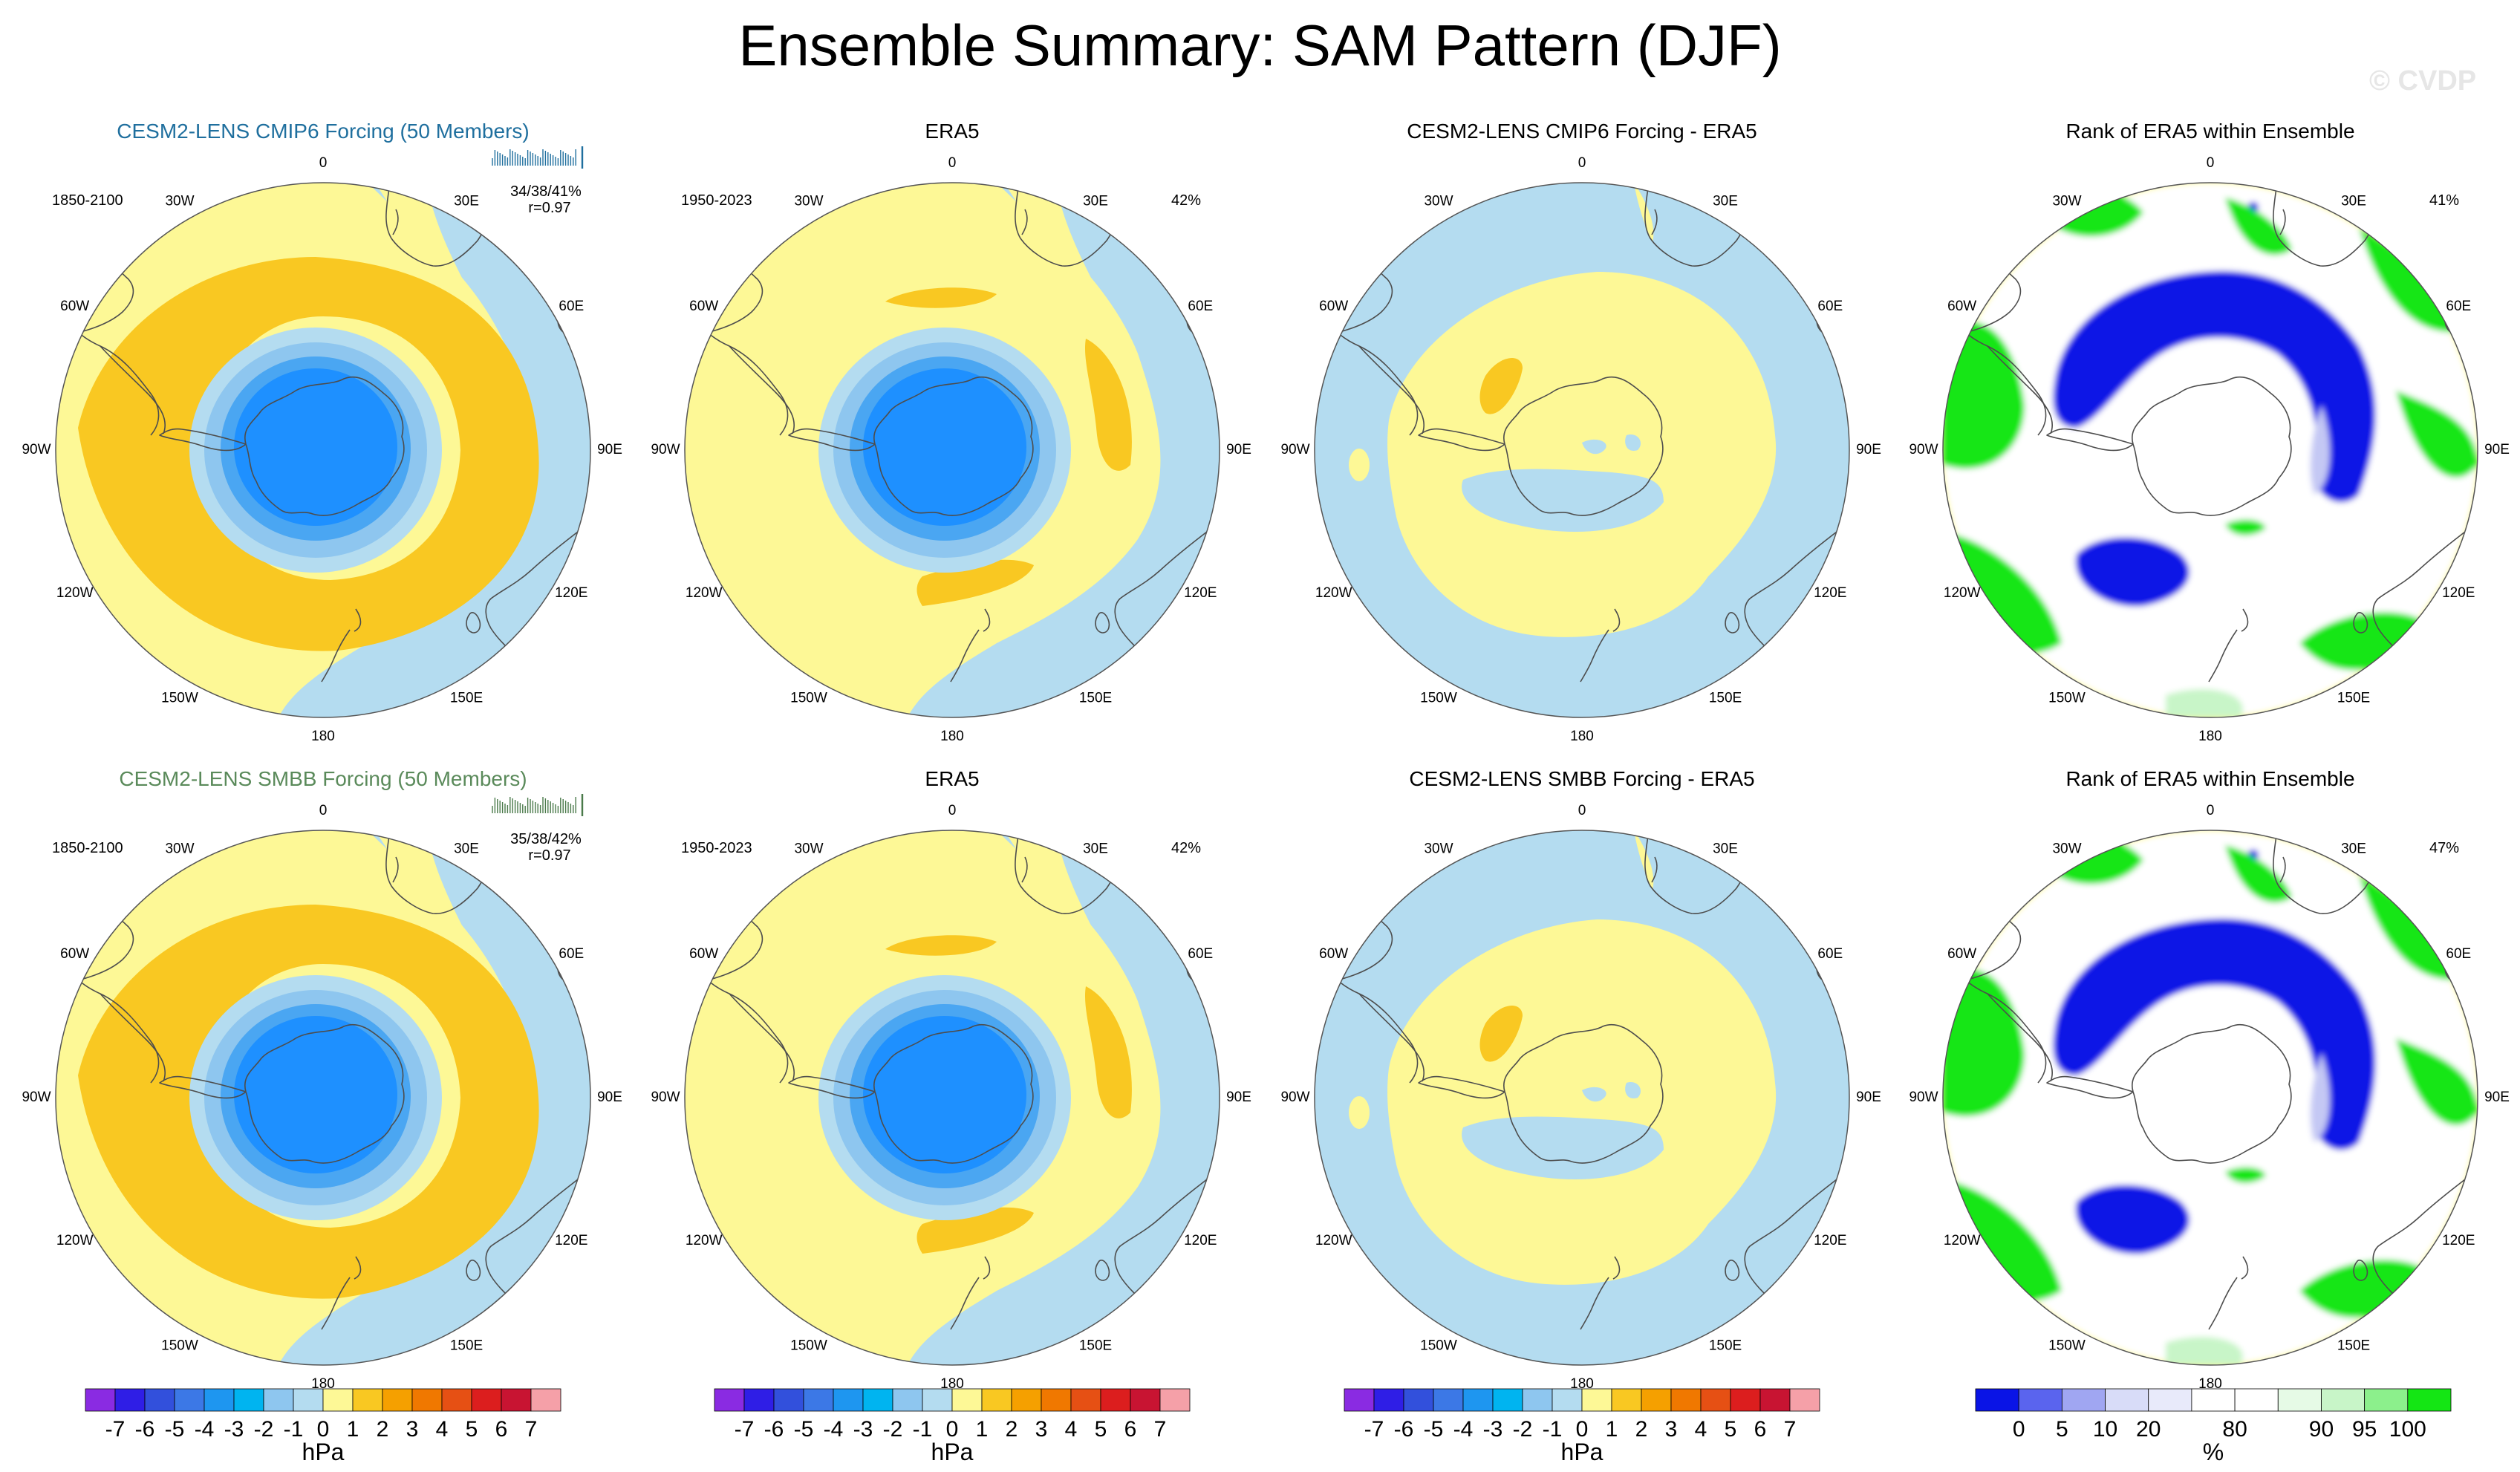 Image resolution: width=2520 pixels, height=1472 pixels. What do you see at coordinates (2444, 200) in the screenshot?
I see `variance-explained: 41%` at bounding box center [2444, 200].